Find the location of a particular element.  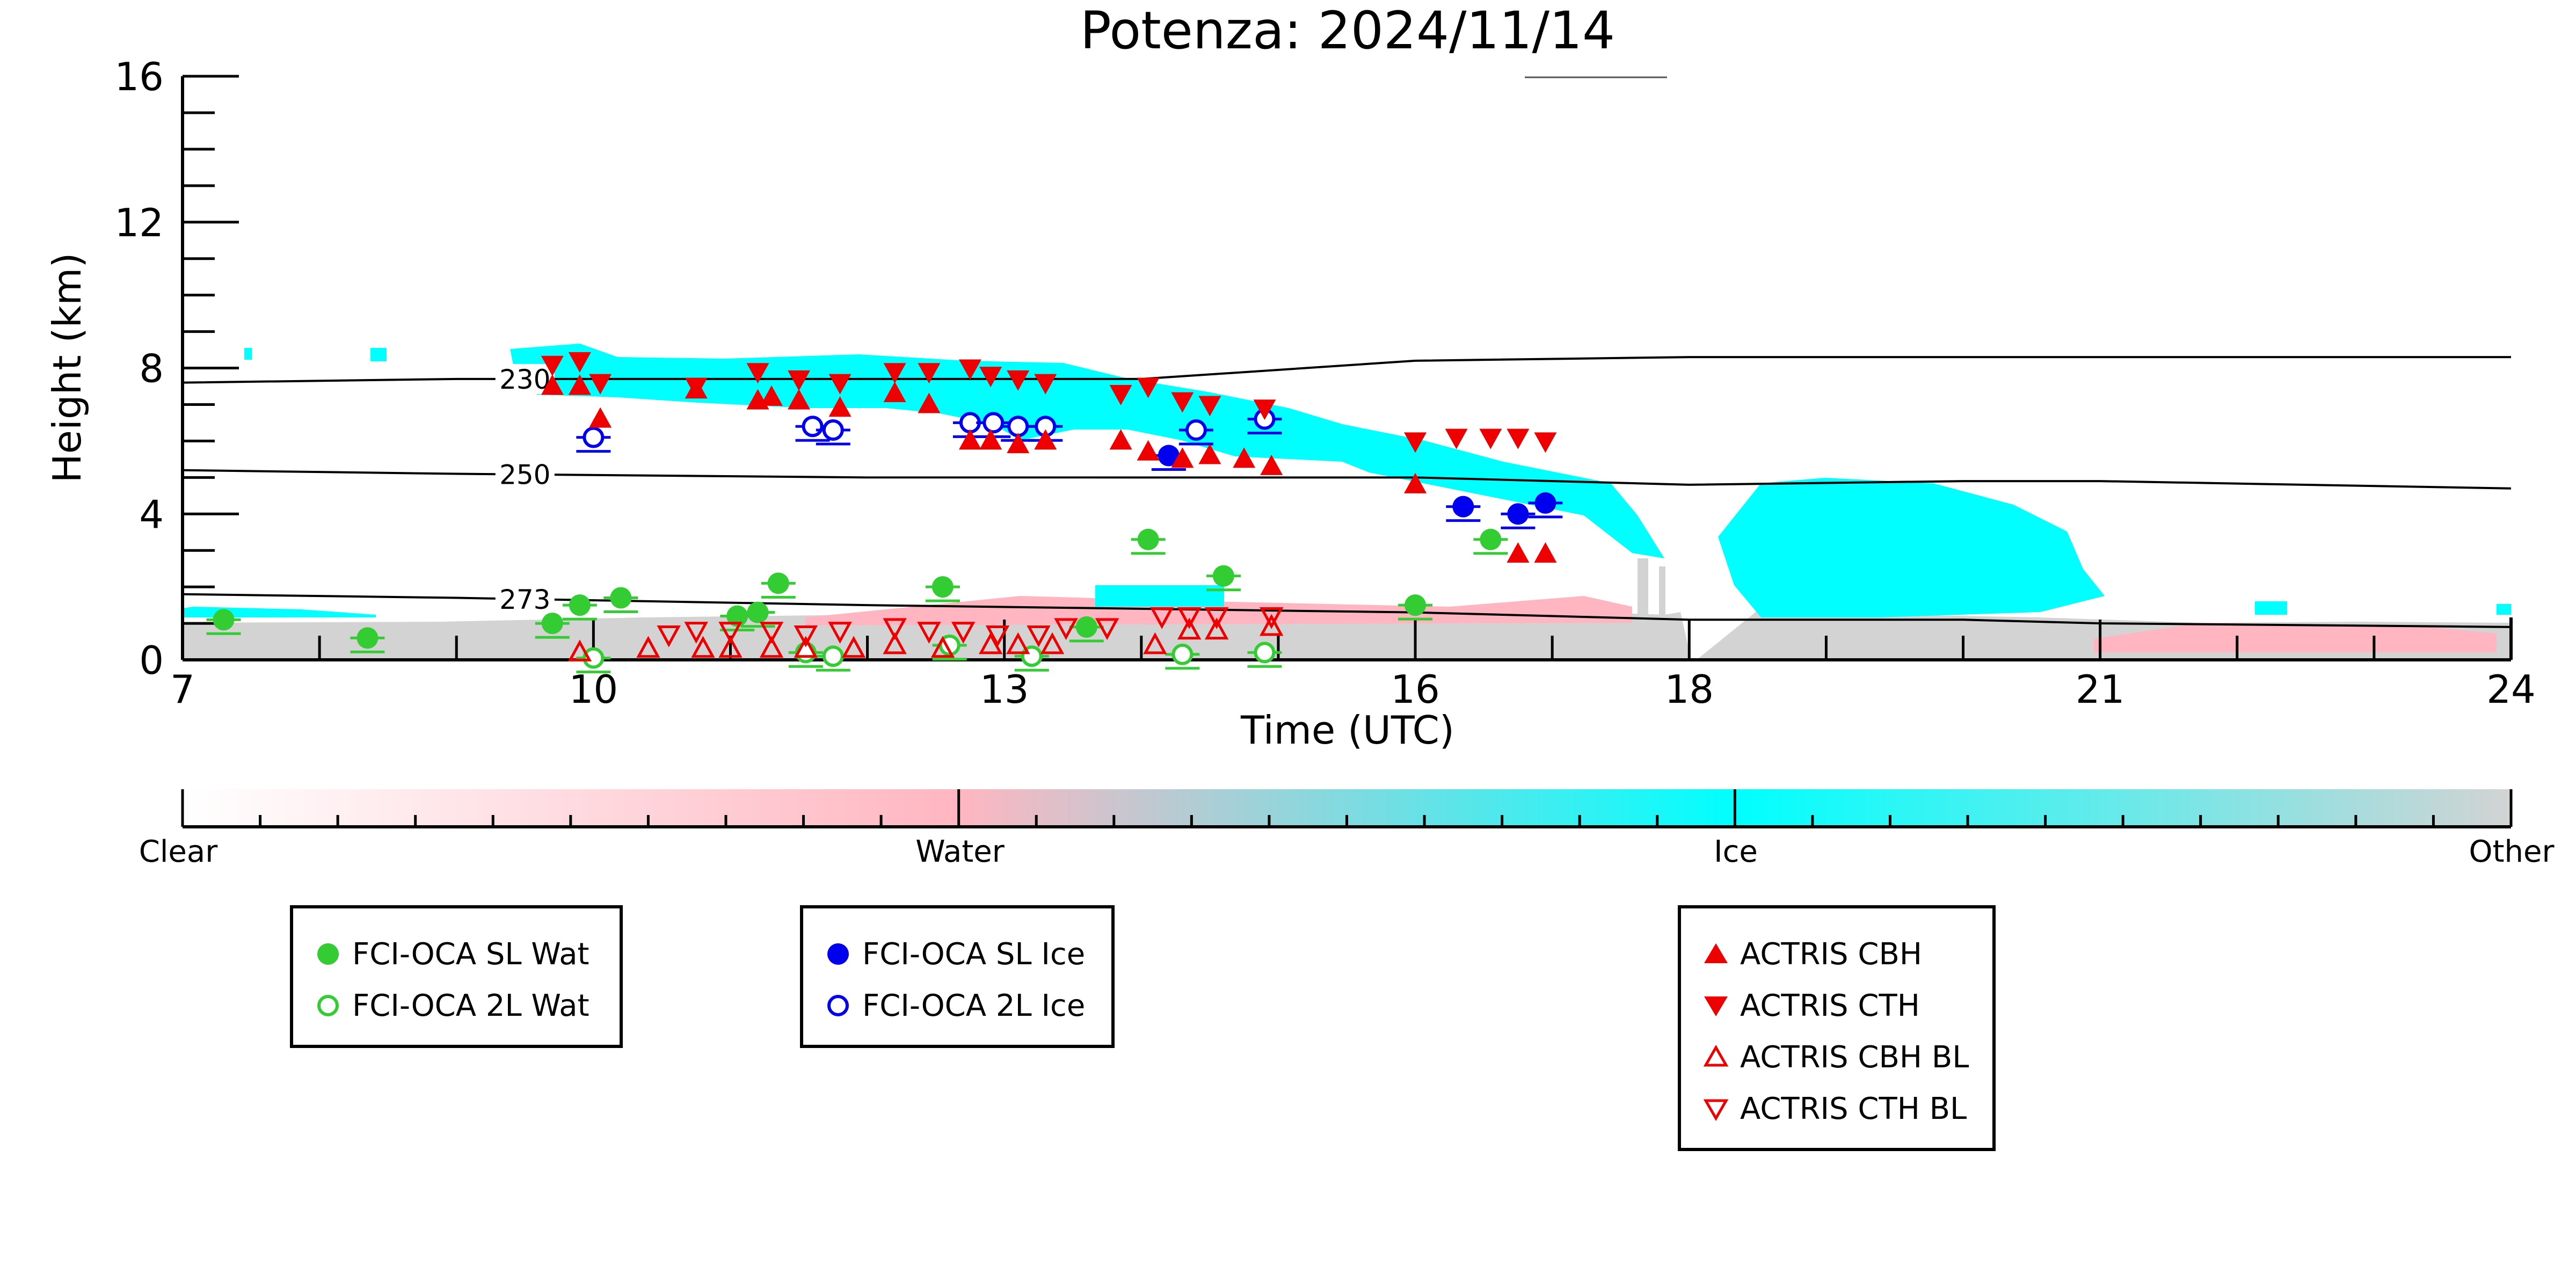

legend-item-sl-ice: FCI-OCA SL Ice is located at coordinates (949, 954).